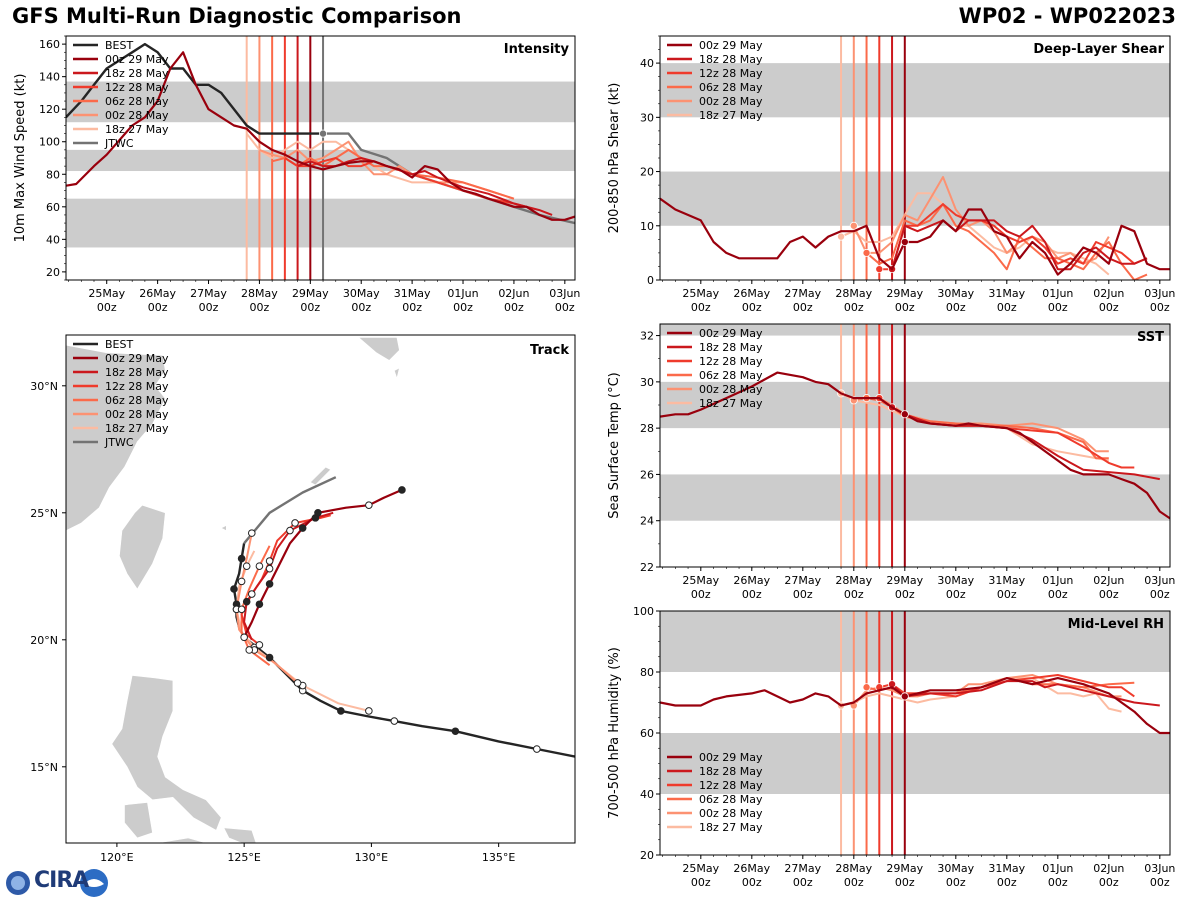 Image resolution: width=1200 pixels, height=900 pixels. Describe the element at coordinates (647, 172) in the screenshot. I see `shear-ytick-label: 20` at that location.